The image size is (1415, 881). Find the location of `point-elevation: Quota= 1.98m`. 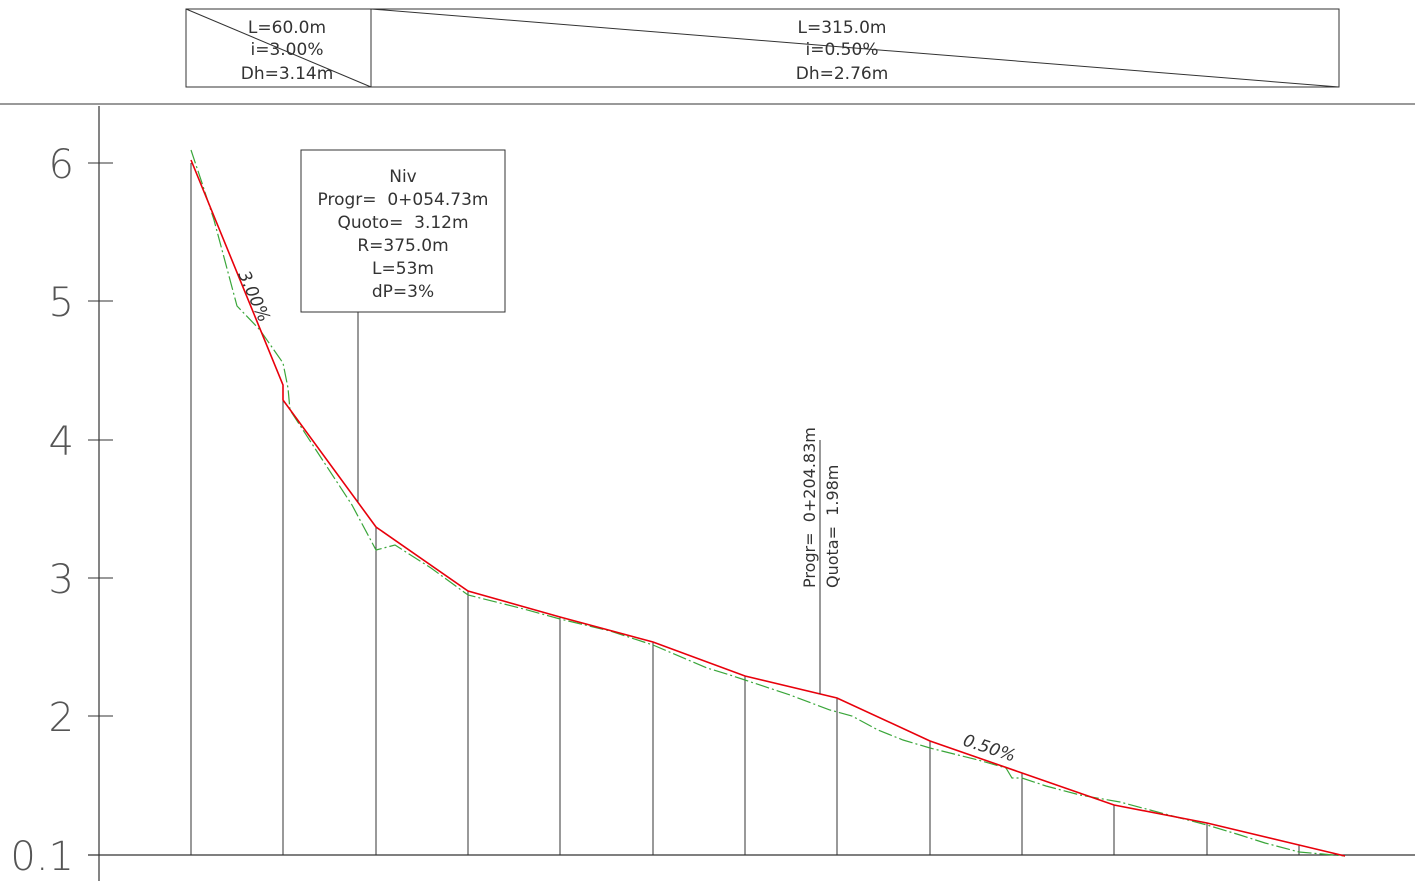

point-elevation: Quota= 1.98m is located at coordinates (832, 526).